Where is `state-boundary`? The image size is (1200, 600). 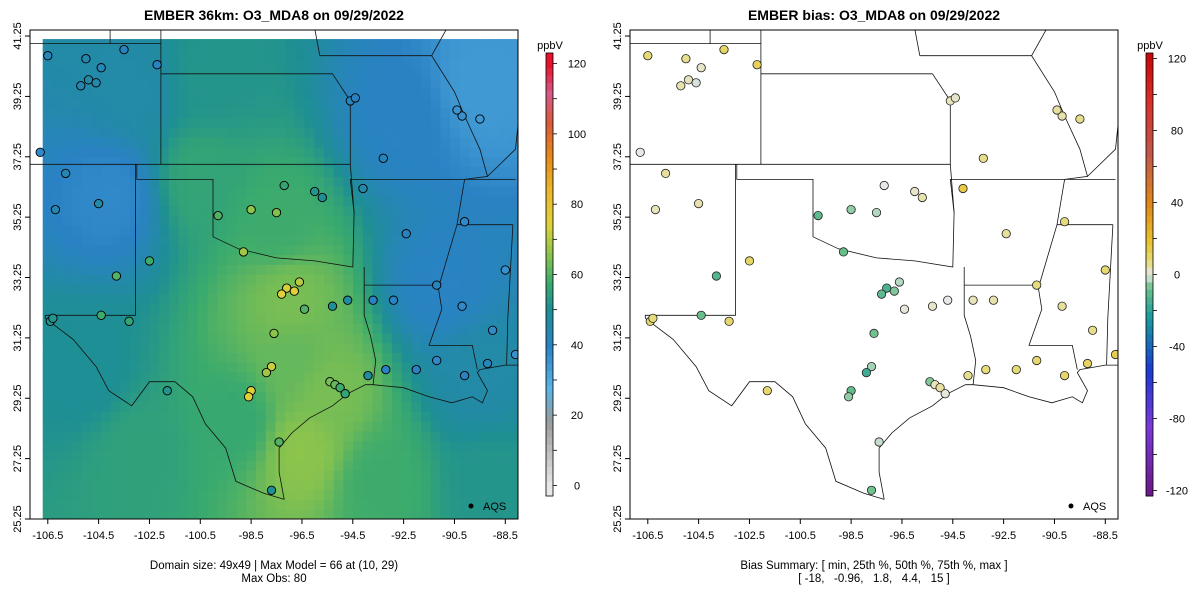 state-boundary is located at coordinates (96, 104).